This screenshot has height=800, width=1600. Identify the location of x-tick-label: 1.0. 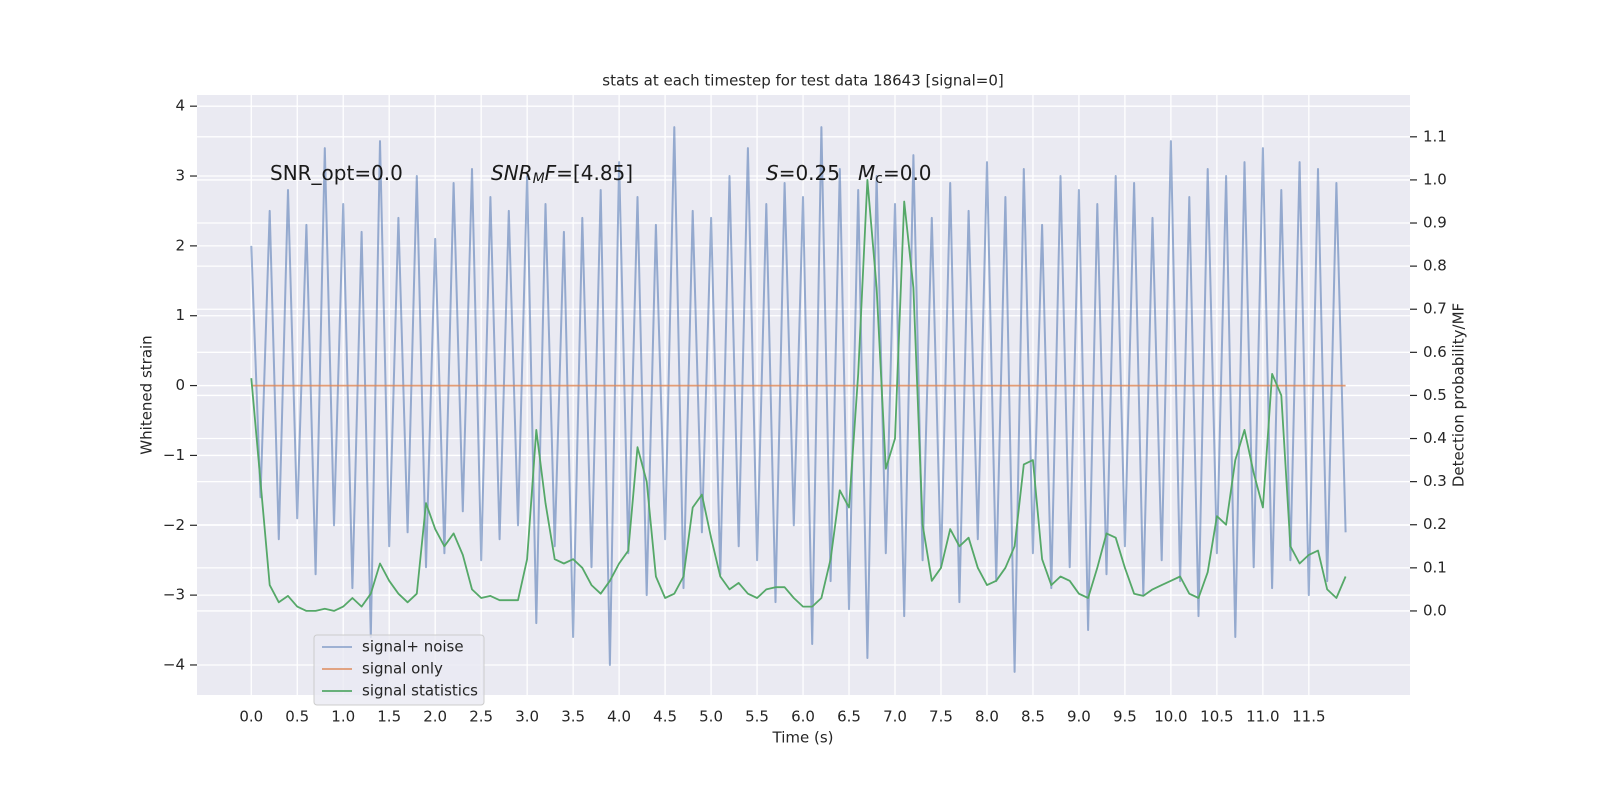
(343, 717).